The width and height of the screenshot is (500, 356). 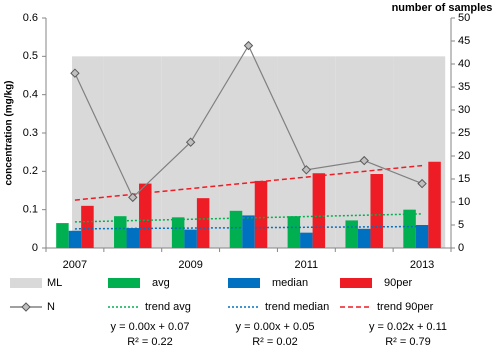 I want to click on trend-equation: R² = 0.79, so click(x=408, y=342).